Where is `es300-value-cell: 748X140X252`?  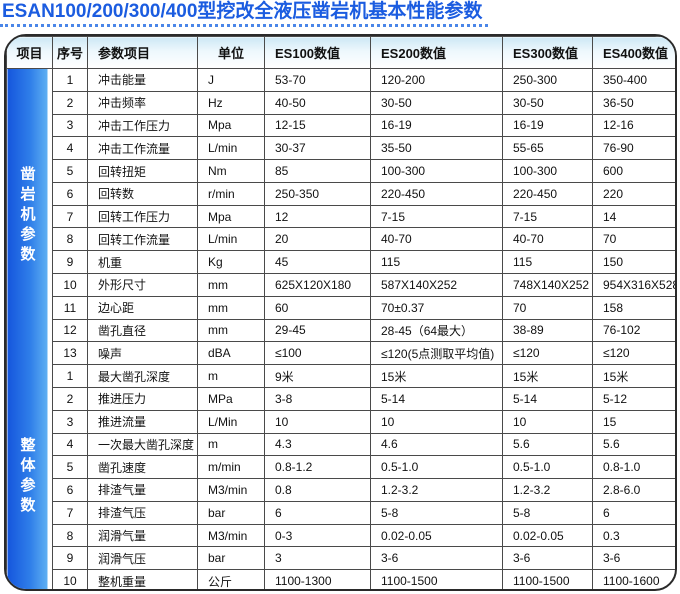 es300-value-cell: 748X140X252 is located at coordinates (547, 285).